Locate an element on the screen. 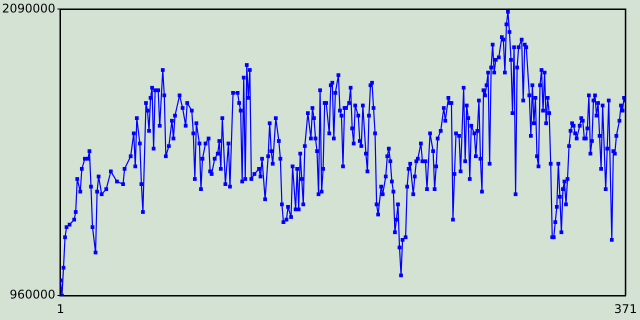 This screenshot has height=320, width=640. y-tick-label: 960000 is located at coordinates (33, 295).